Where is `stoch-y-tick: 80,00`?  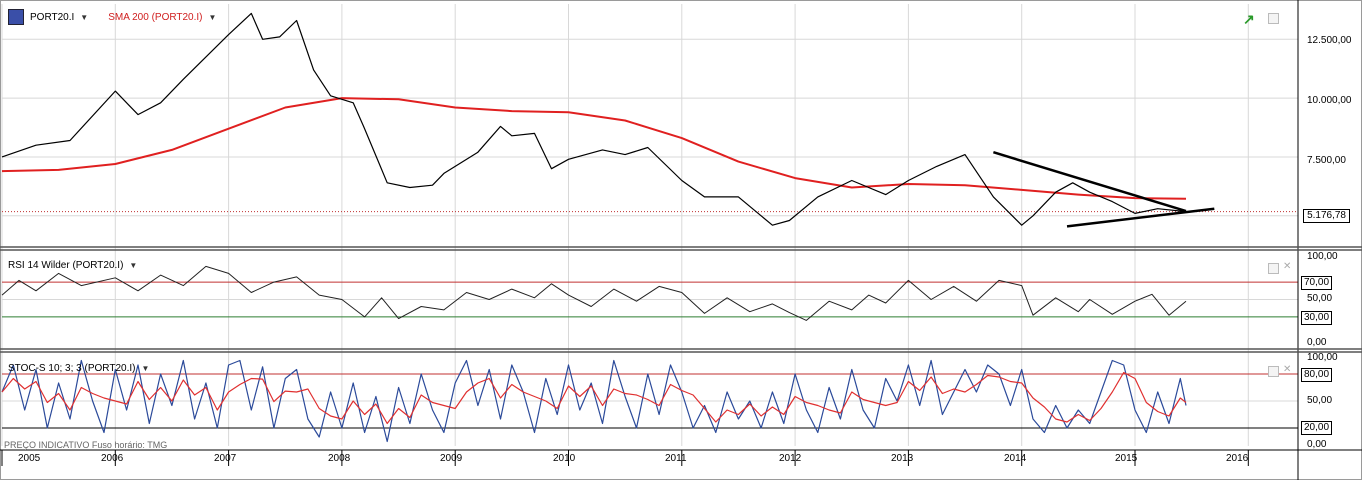 stoch-y-tick: 80,00 is located at coordinates (1317, 375).